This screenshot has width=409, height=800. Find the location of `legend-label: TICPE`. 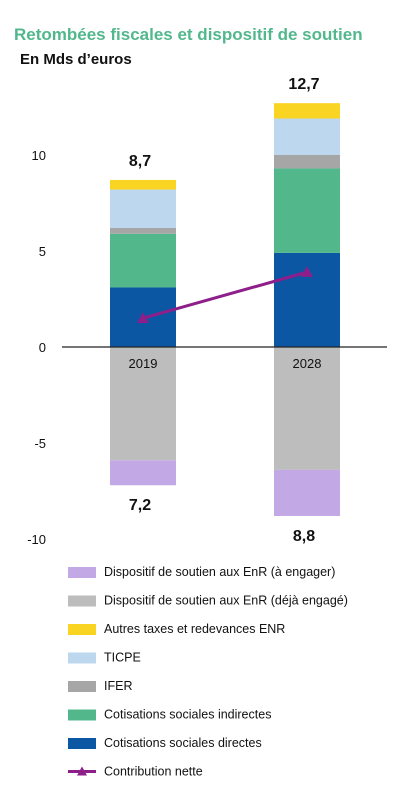

legend-label: TICPE is located at coordinates (122, 658).